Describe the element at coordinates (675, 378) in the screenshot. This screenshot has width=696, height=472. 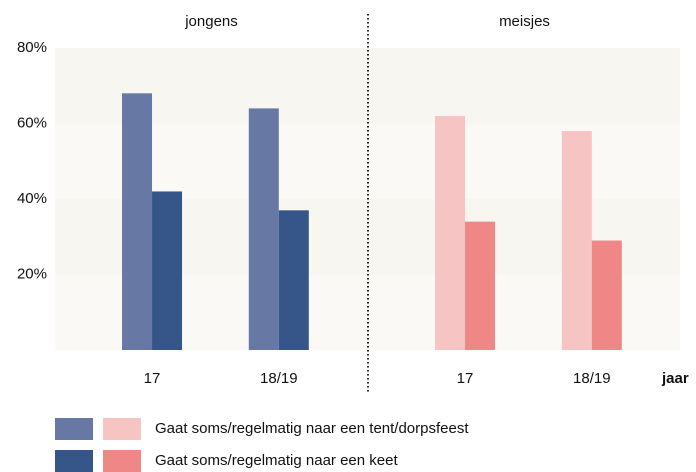
I see `x-axis-label: jaar` at that location.